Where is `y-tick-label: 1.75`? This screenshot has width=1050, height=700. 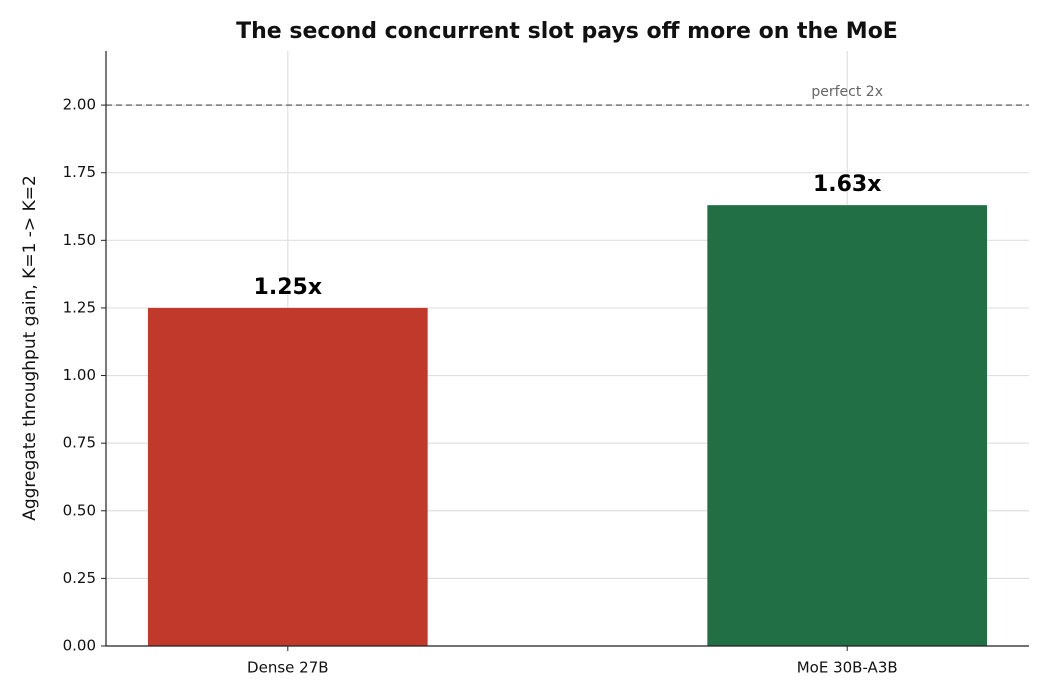 y-tick-label: 1.75 is located at coordinates (79, 172).